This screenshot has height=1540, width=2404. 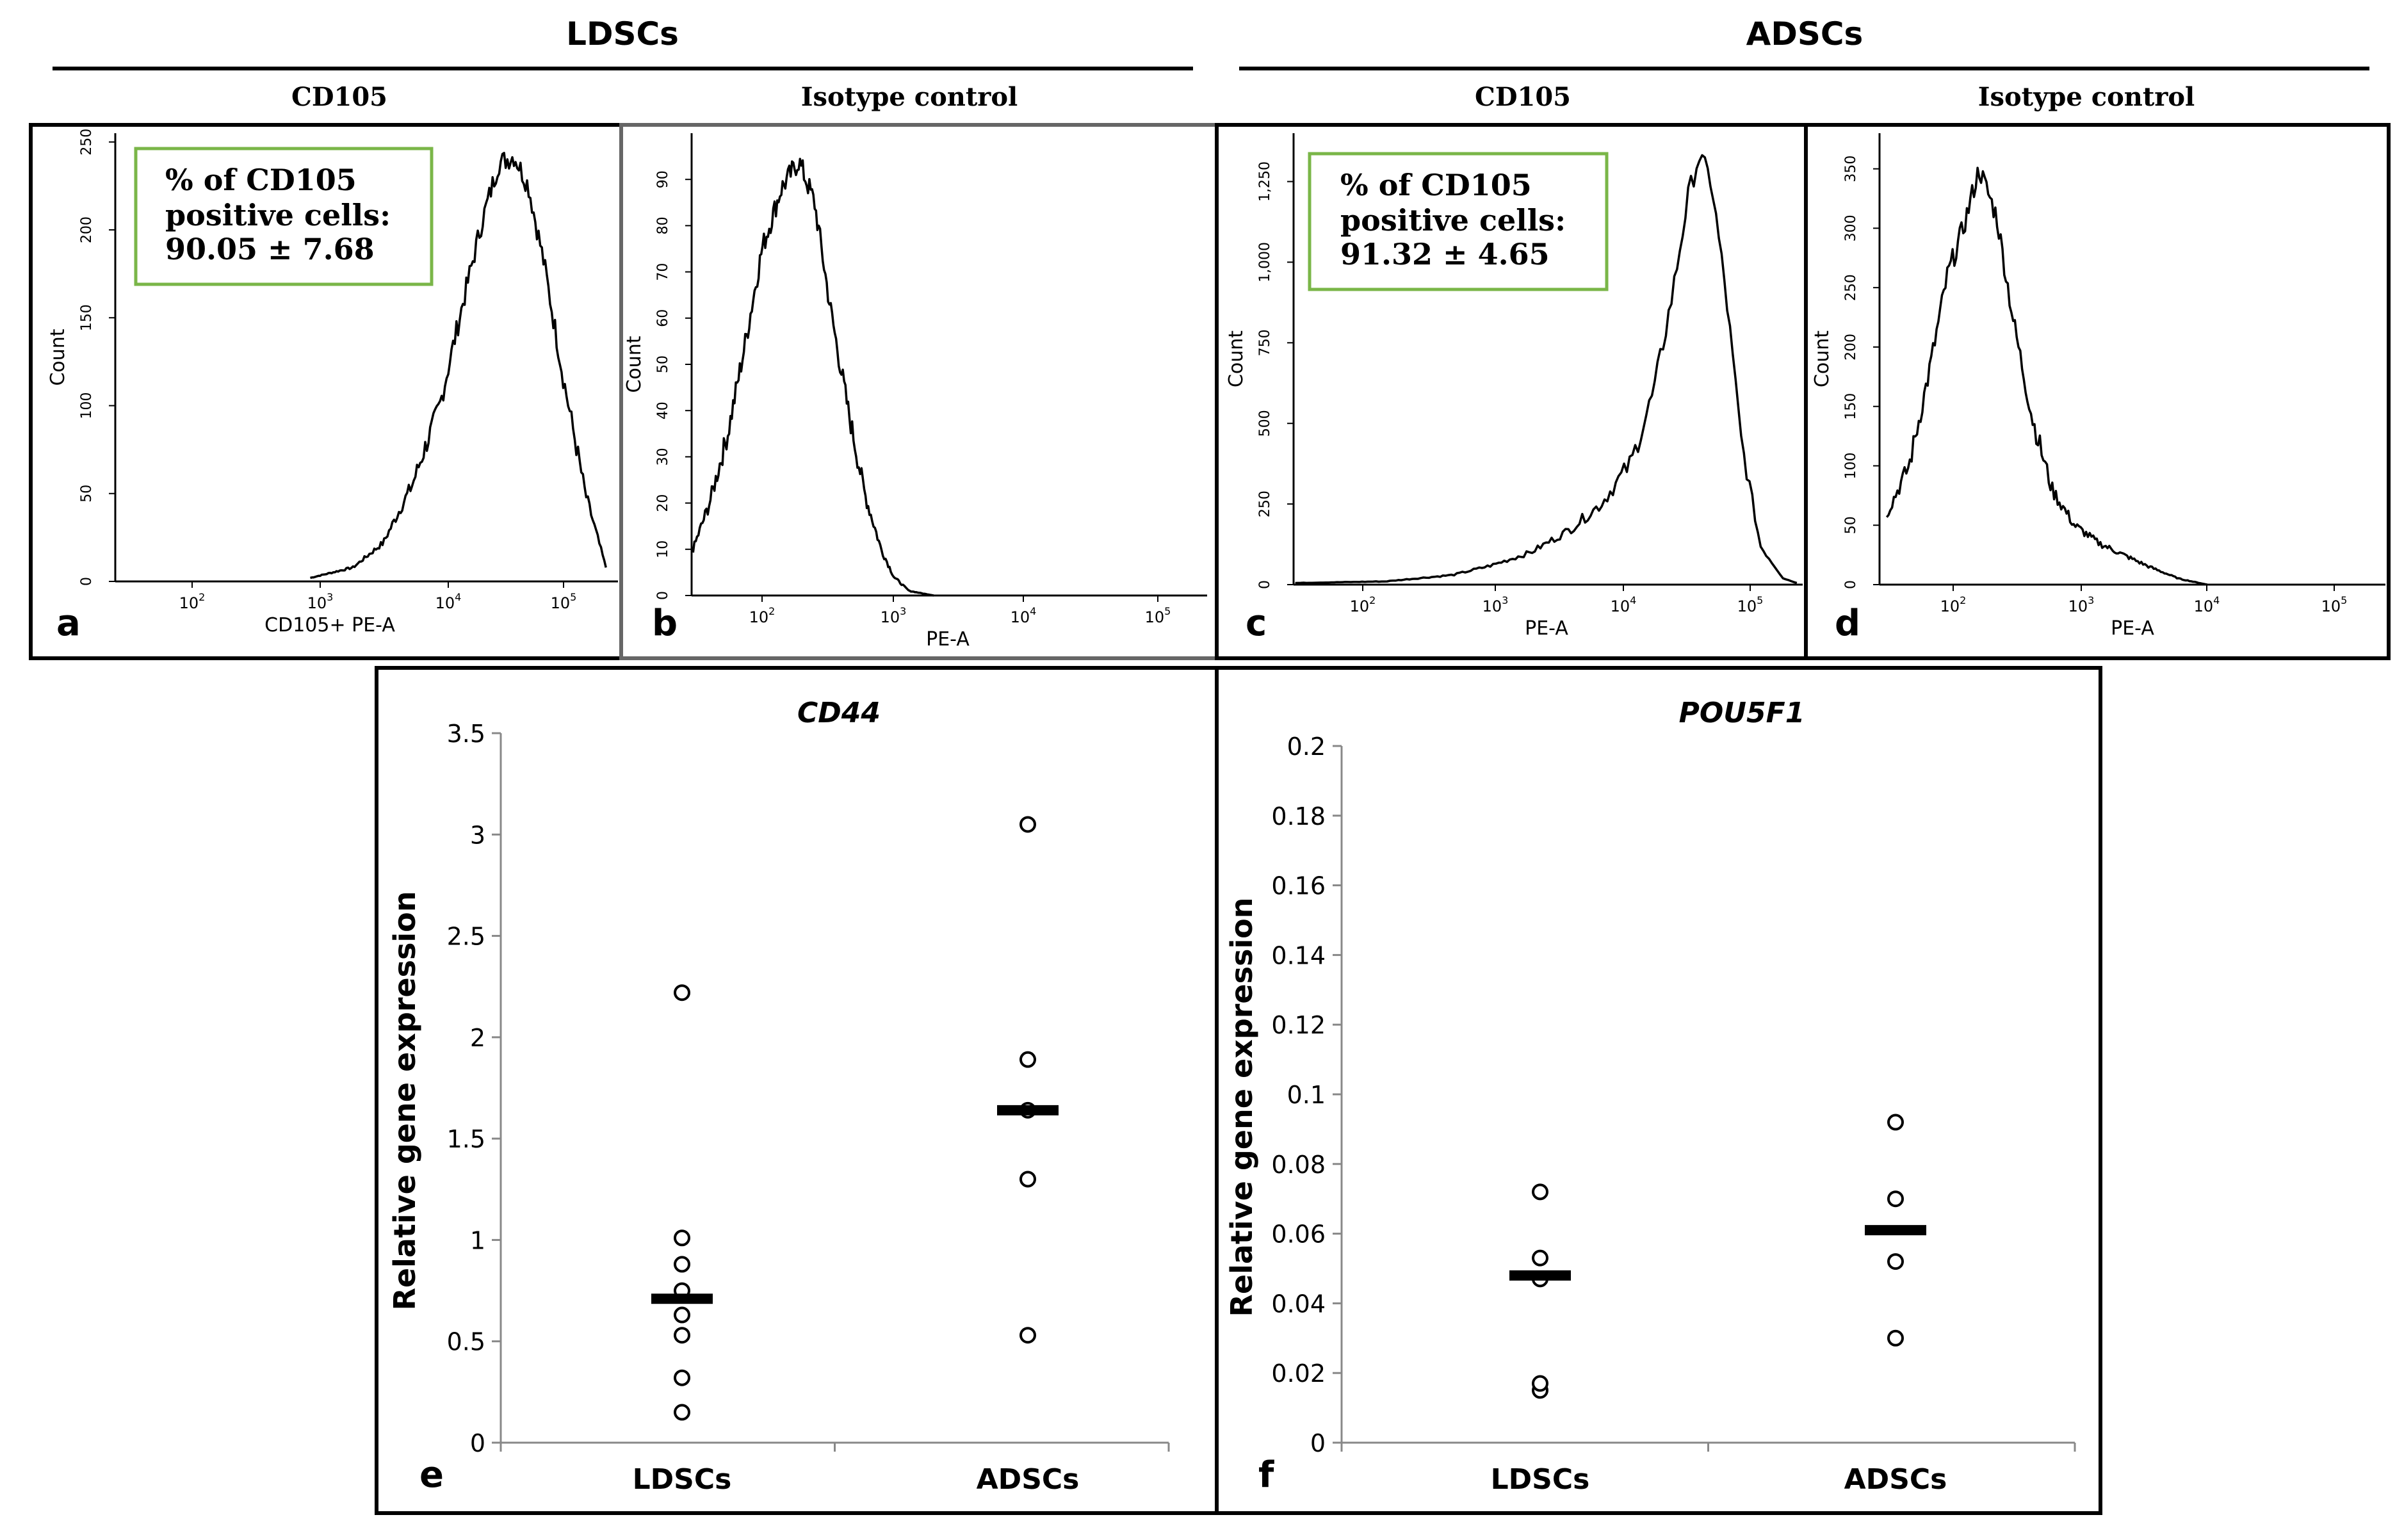 I want to click on category-label-e: LDSCs, so click(x=682, y=1480).